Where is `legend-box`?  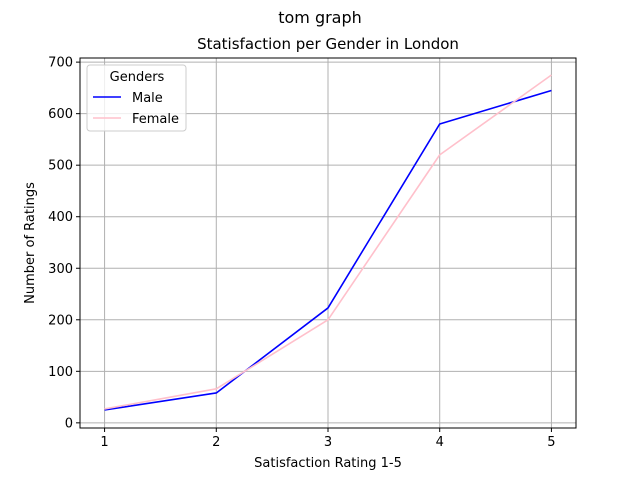 legend-box is located at coordinates (136, 98).